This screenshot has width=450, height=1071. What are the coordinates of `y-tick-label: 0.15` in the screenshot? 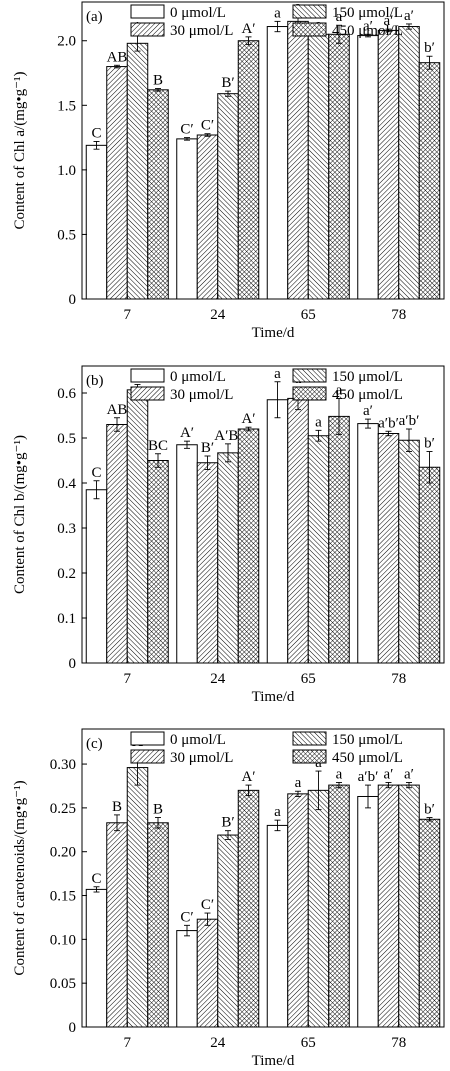 It's located at (63, 897).